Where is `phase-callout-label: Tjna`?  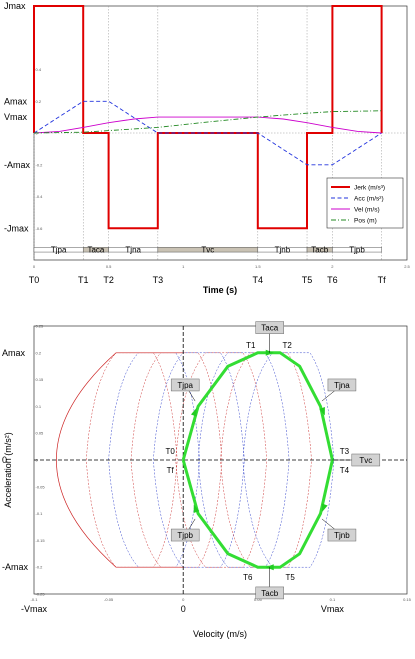 phase-callout-label: Tjna is located at coordinates (342, 385).